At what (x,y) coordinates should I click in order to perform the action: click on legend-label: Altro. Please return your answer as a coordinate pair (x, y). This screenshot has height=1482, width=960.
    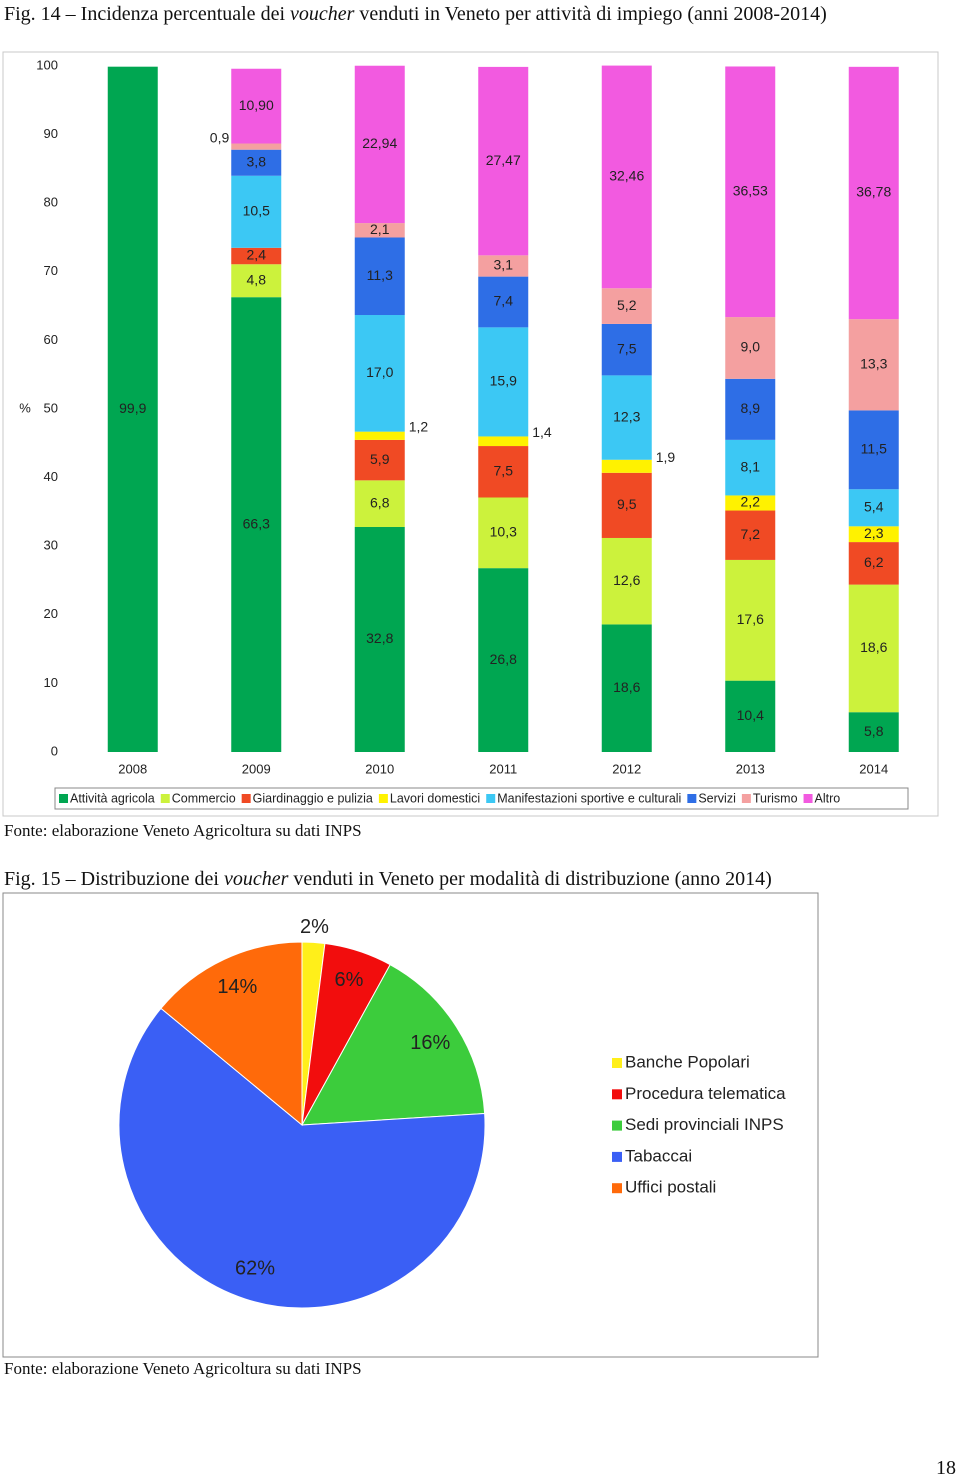
    Looking at the image, I should click on (828, 798).